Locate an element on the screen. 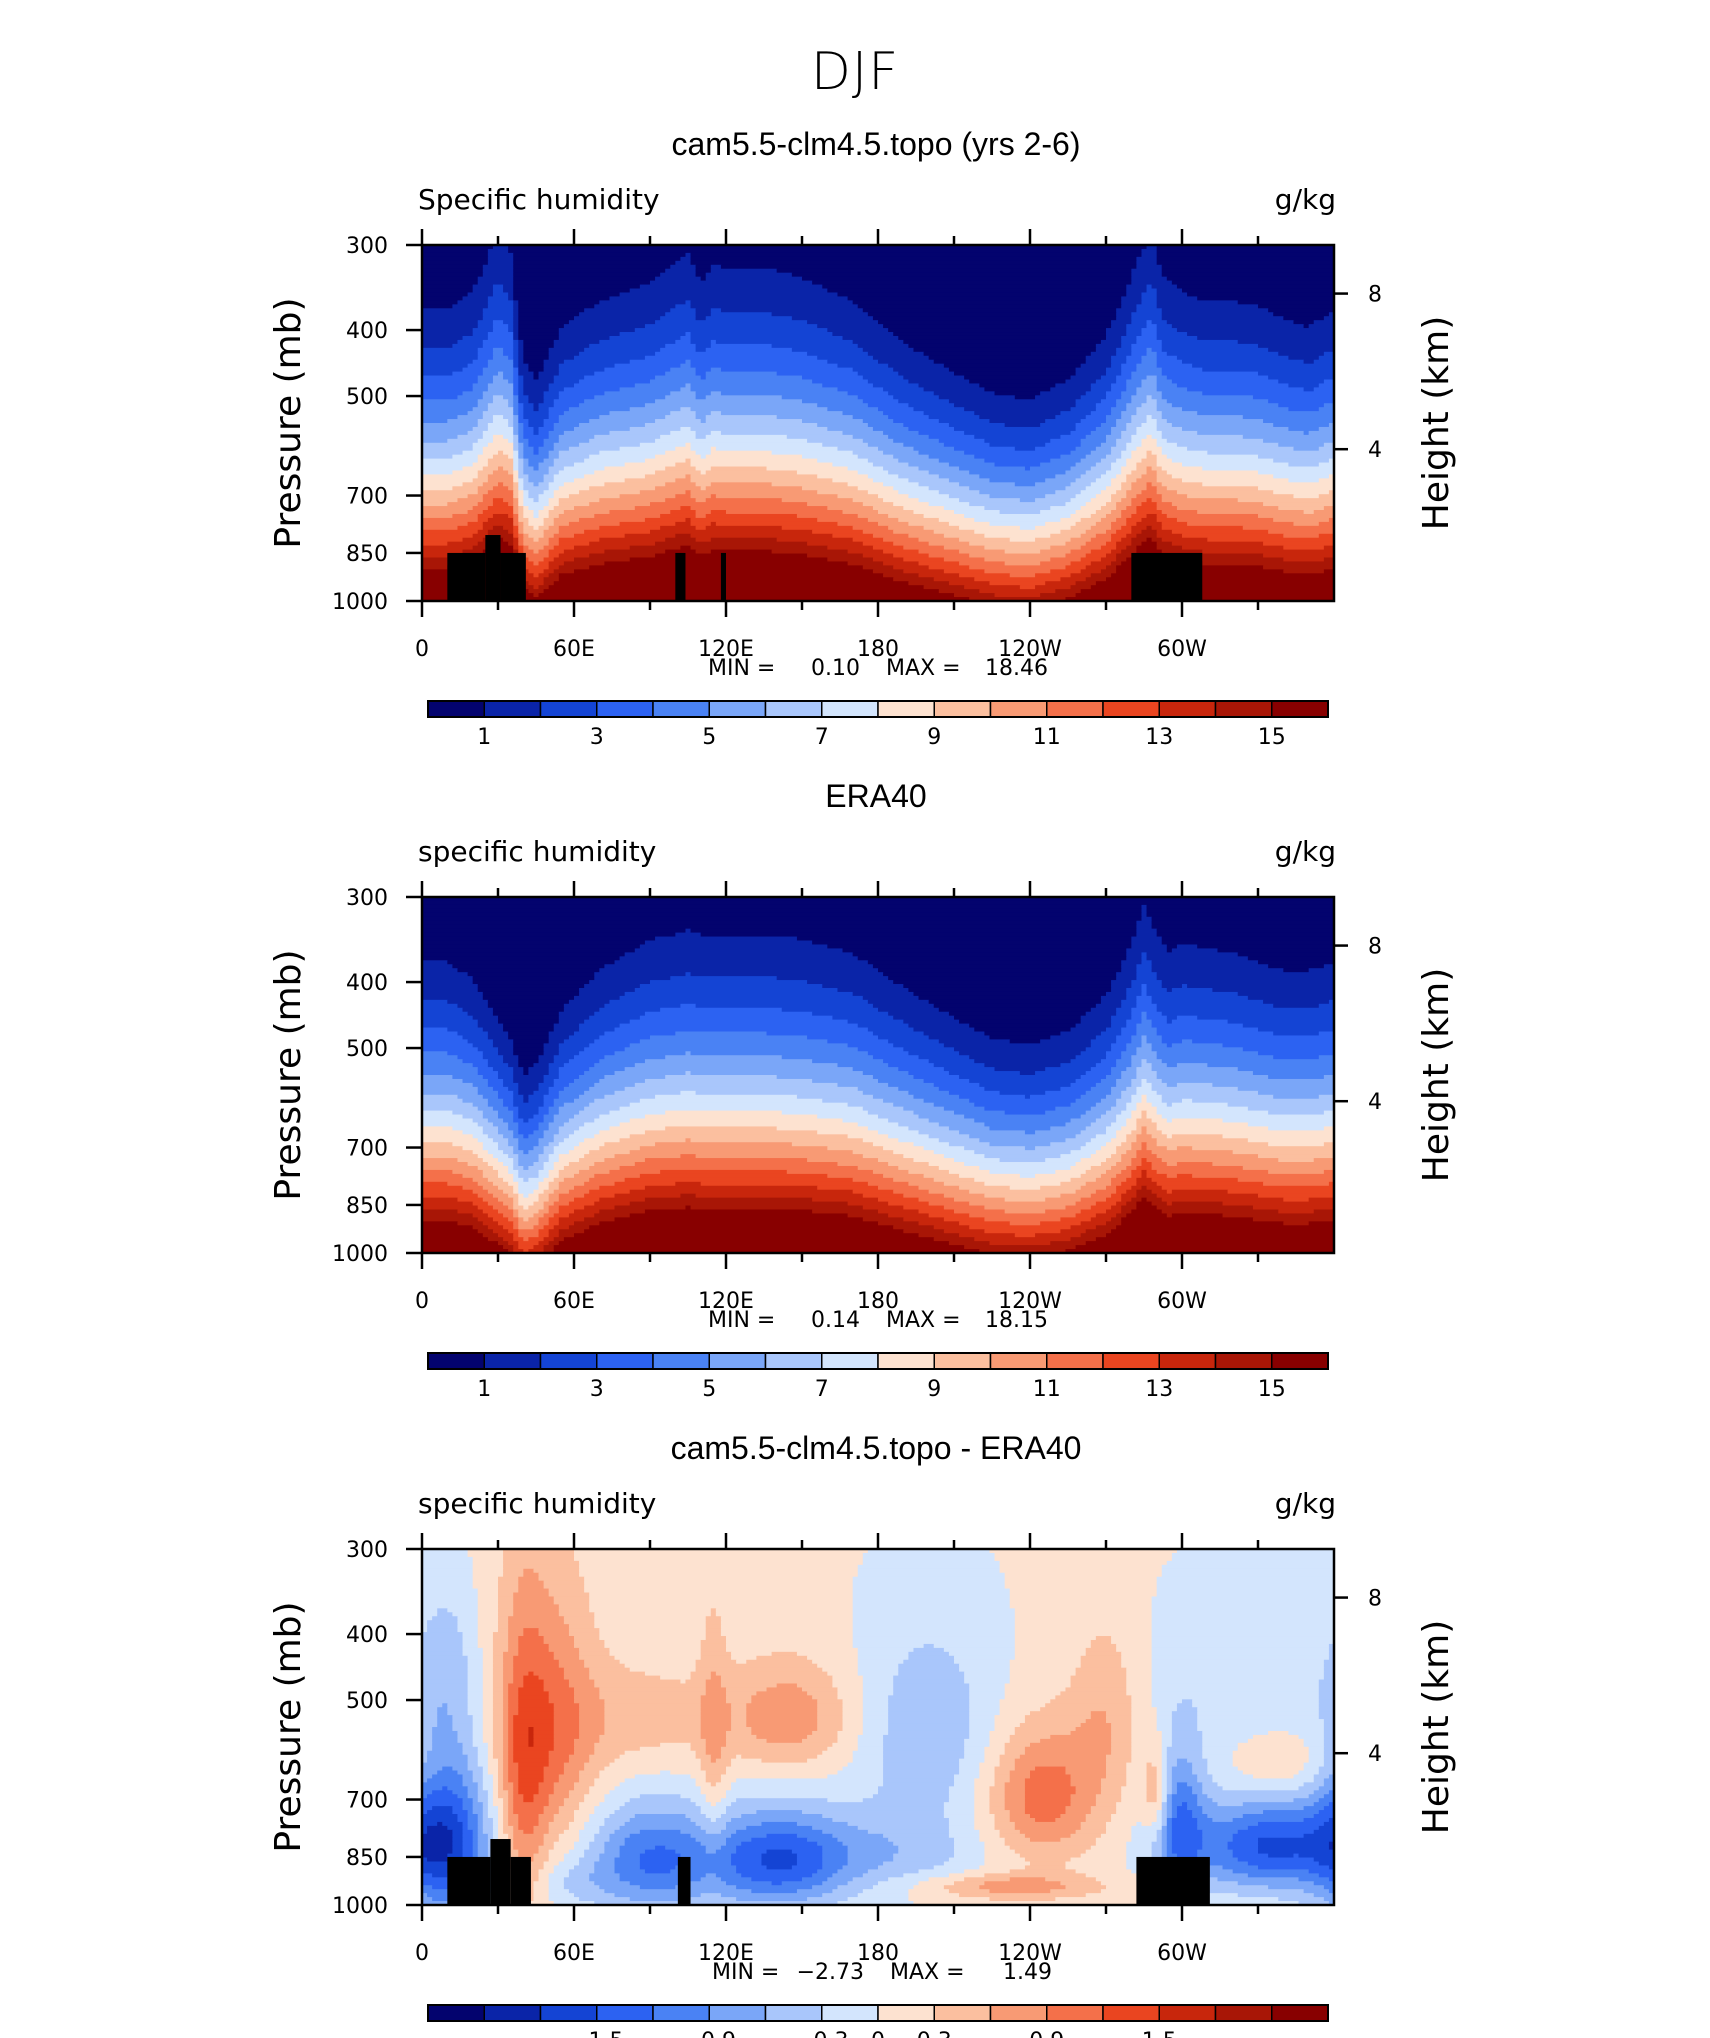 The width and height of the screenshot is (1710, 2038). colorbar-tick-label: 7 is located at coordinates (822, 737).